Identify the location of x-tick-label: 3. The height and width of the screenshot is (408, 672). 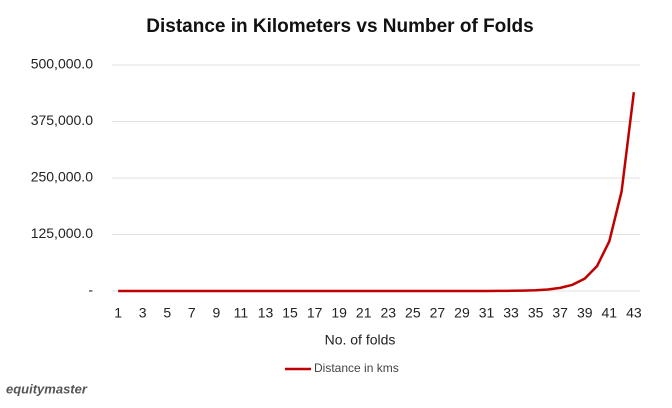
(143, 313).